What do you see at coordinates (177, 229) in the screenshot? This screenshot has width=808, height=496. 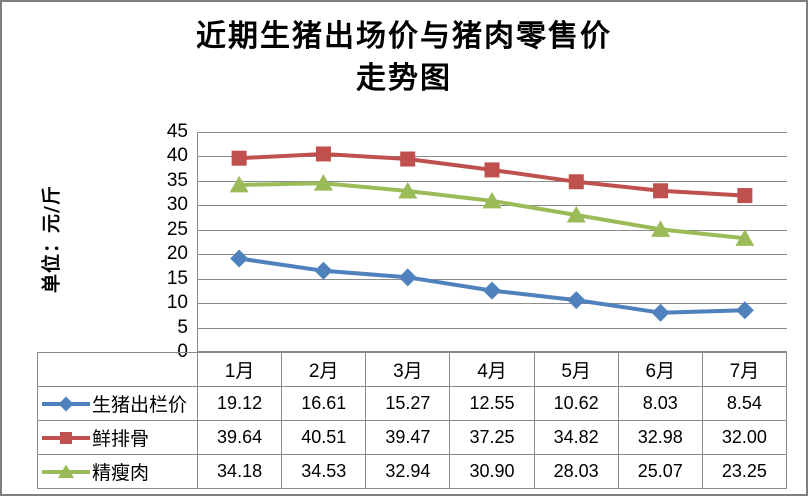 I see `y-axis-tick-label: 25` at bounding box center [177, 229].